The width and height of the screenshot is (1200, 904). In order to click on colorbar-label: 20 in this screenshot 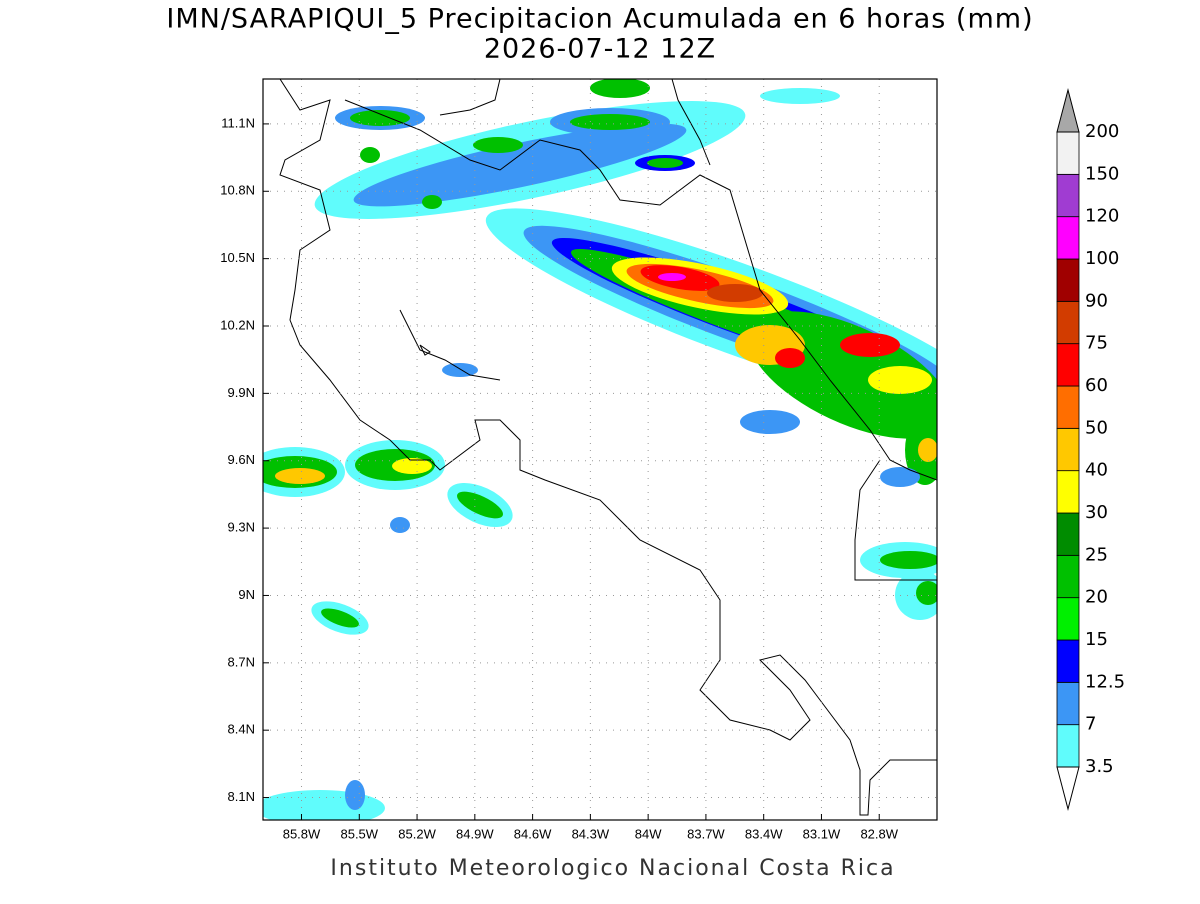, I will do `click(1096, 597)`.